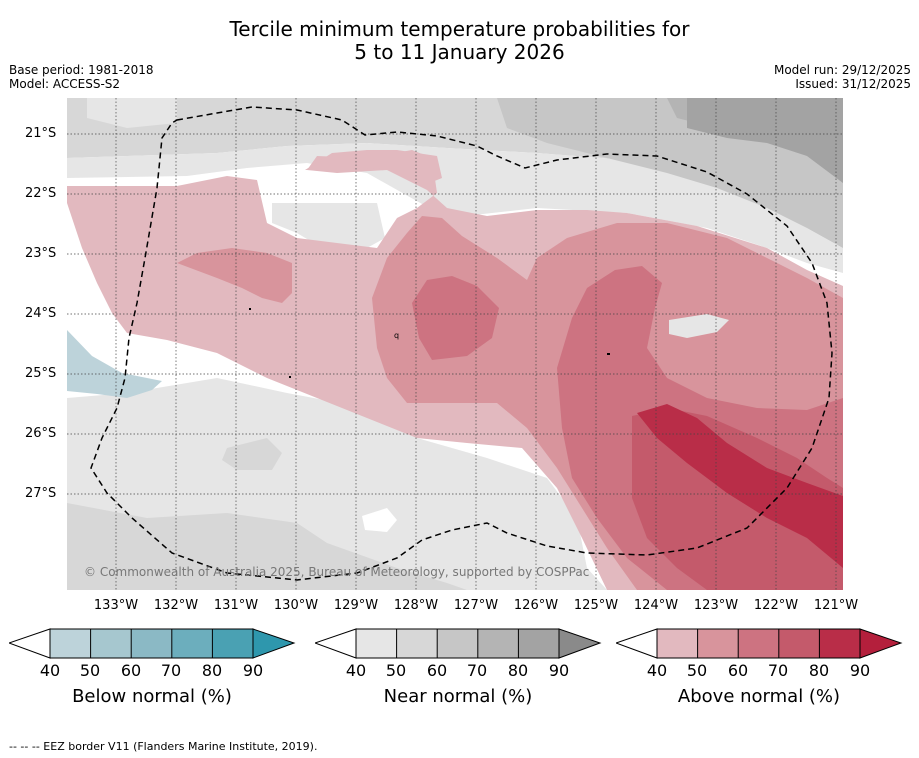  What do you see at coordinates (536, 605) in the screenshot?
I see `lon-label: 126°W` at bounding box center [536, 605].